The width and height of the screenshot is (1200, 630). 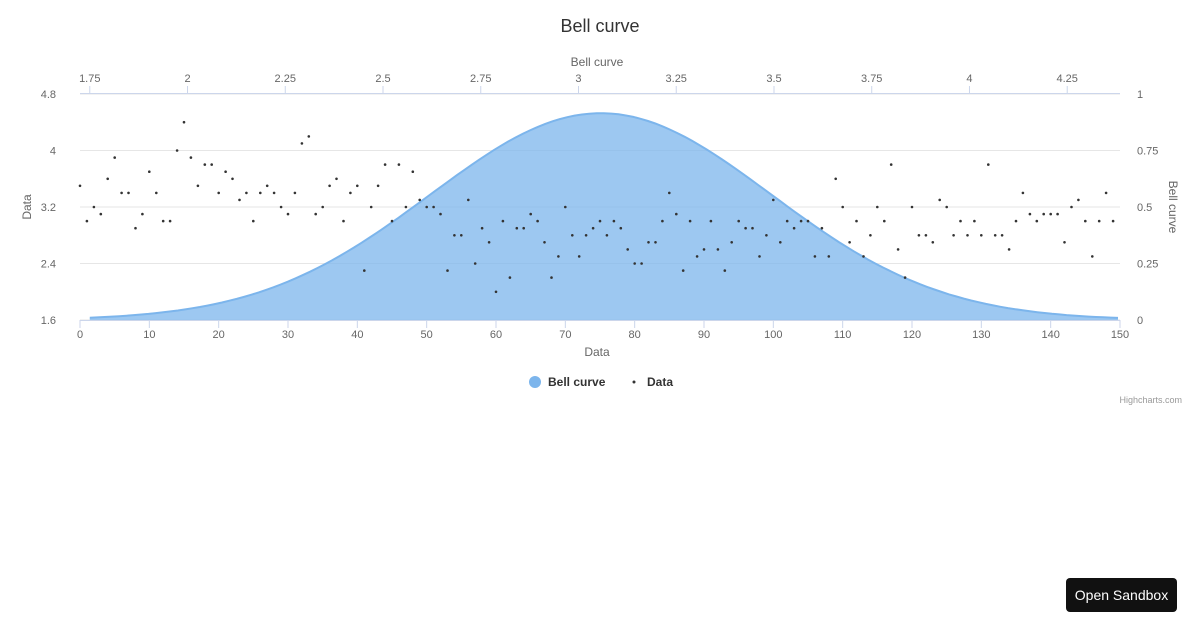 What do you see at coordinates (653, 382) in the screenshot?
I see `legend-item-data: Data` at bounding box center [653, 382].